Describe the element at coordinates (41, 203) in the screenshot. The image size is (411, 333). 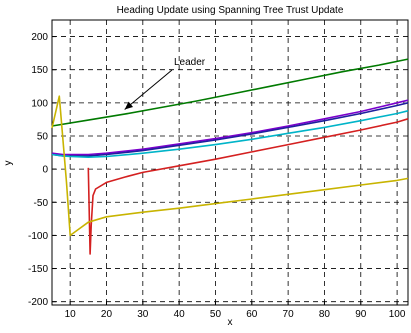
I see `y-tick-label: -50` at that location.